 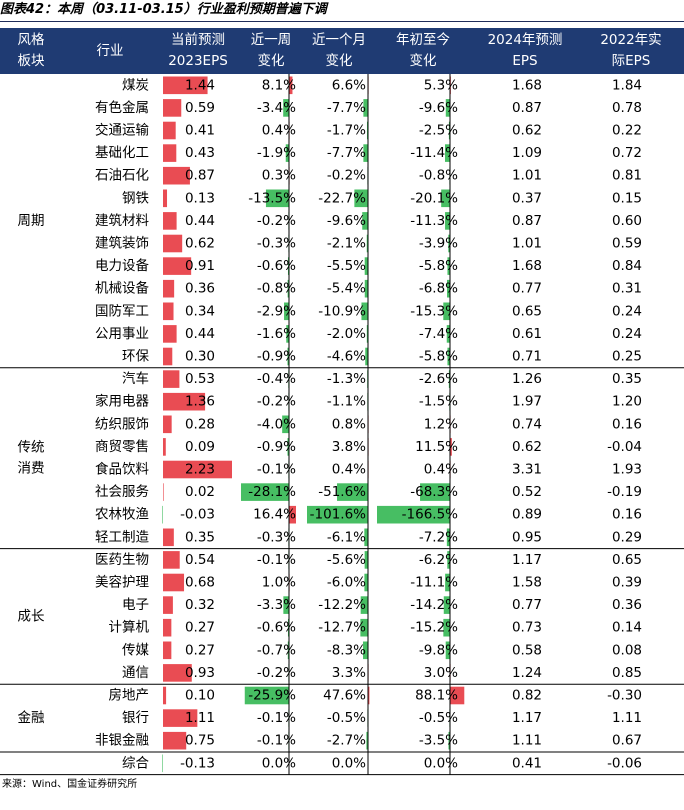 What do you see at coordinates (527, 650) in the screenshot?
I see `value-eps2024: 0.58` at bounding box center [527, 650].